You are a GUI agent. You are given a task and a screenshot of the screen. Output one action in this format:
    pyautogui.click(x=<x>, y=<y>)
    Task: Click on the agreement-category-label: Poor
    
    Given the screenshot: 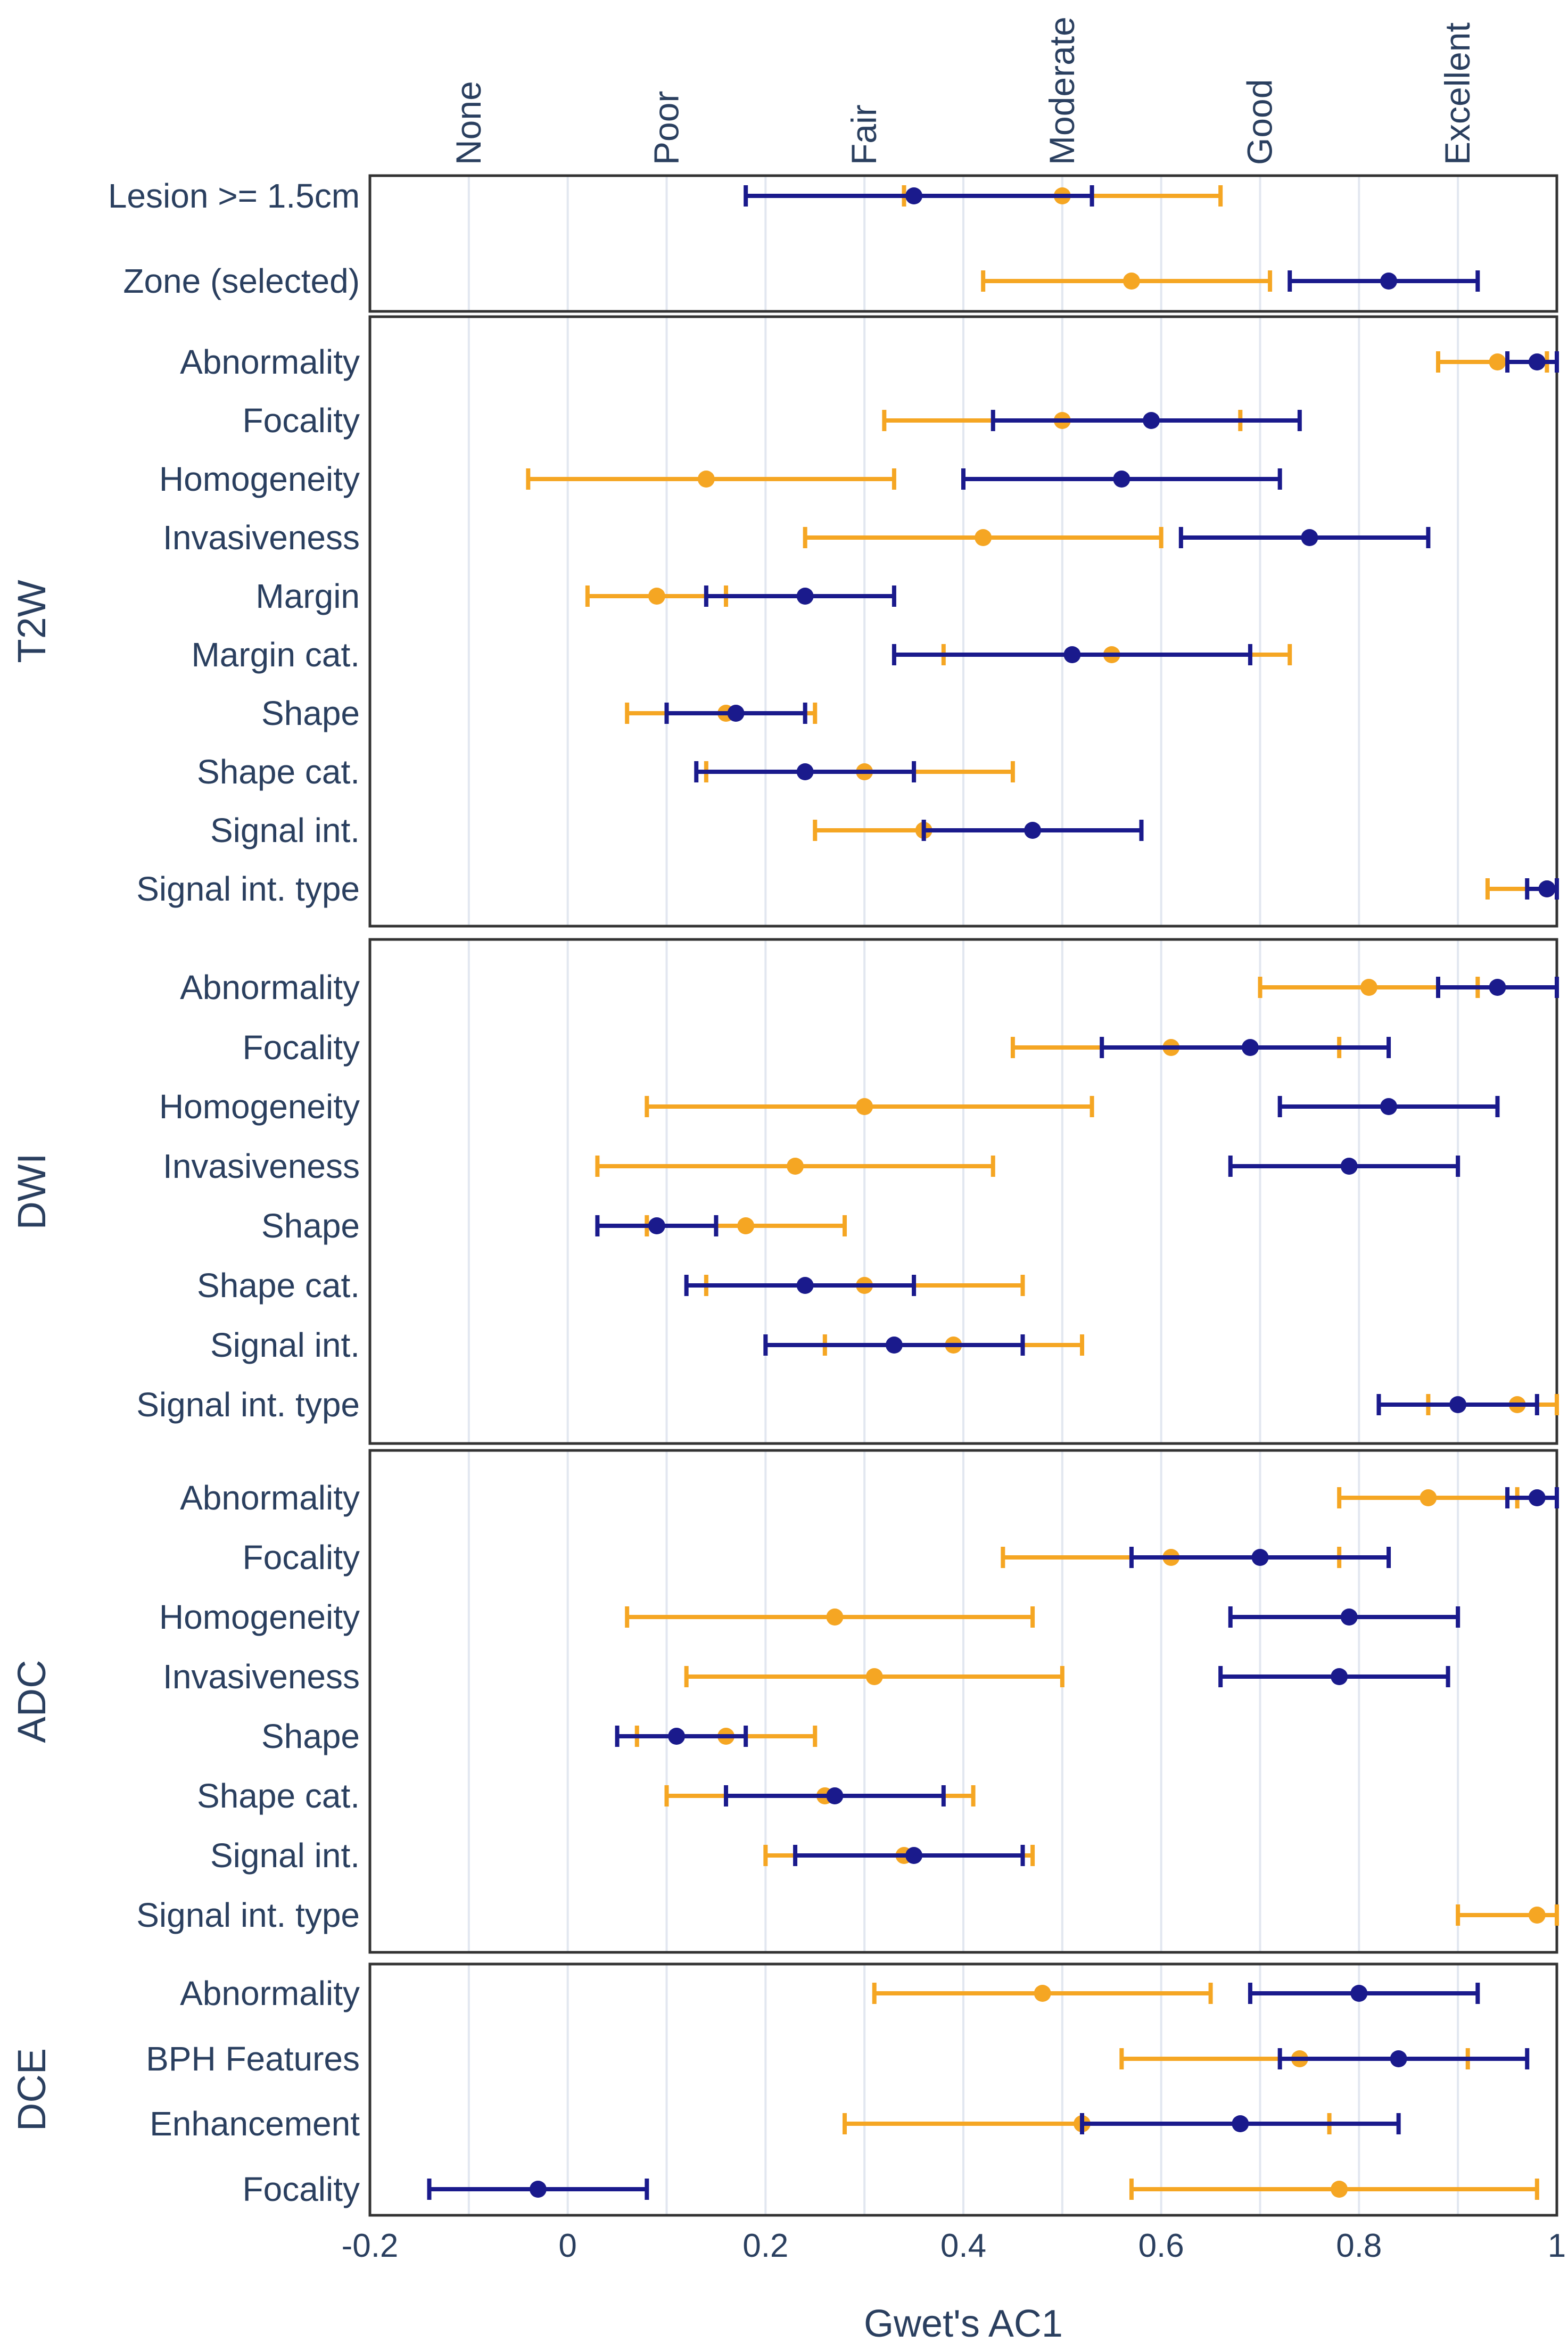 What is the action you would take?
    pyautogui.click(x=666, y=128)
    